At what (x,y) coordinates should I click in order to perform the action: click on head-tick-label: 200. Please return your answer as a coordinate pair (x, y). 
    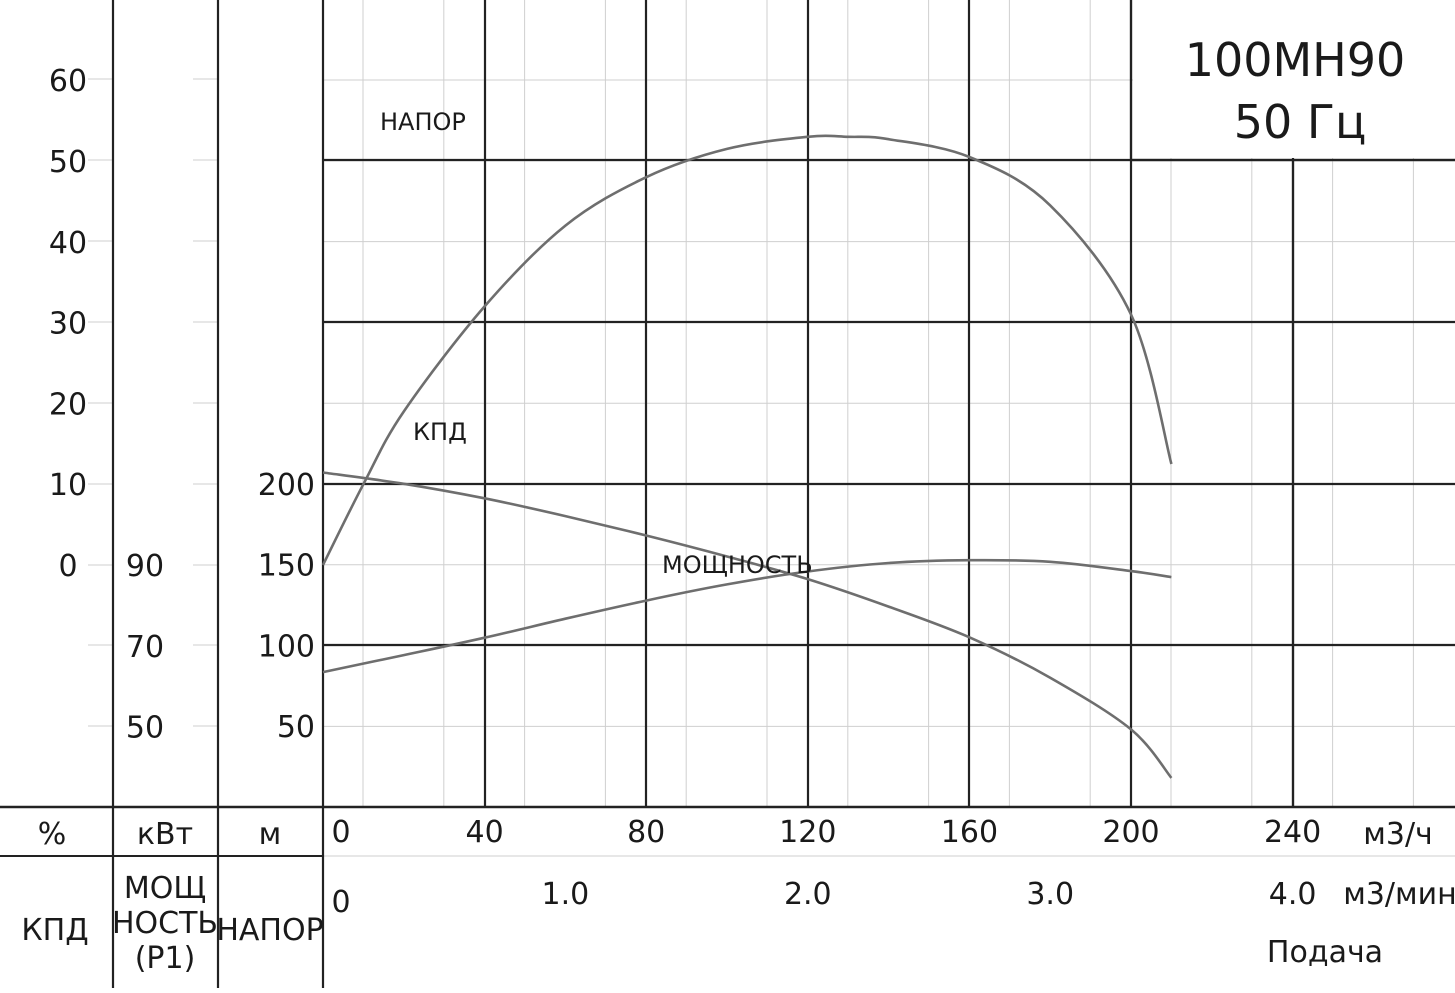
    Looking at the image, I should click on (286, 485).